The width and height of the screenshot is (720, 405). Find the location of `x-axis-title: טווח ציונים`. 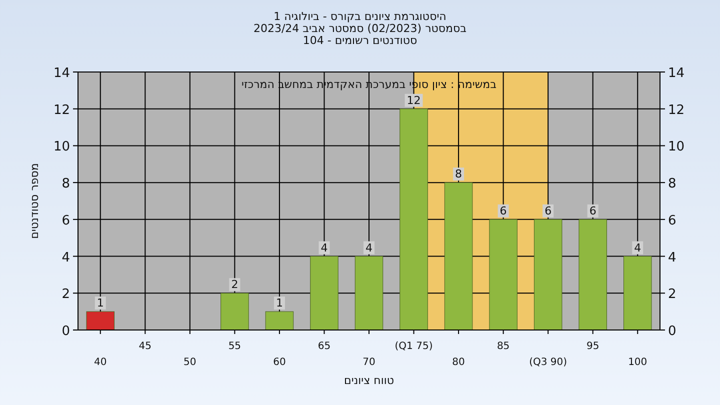

x-axis-title: טווח ציונים is located at coordinates (369, 380).